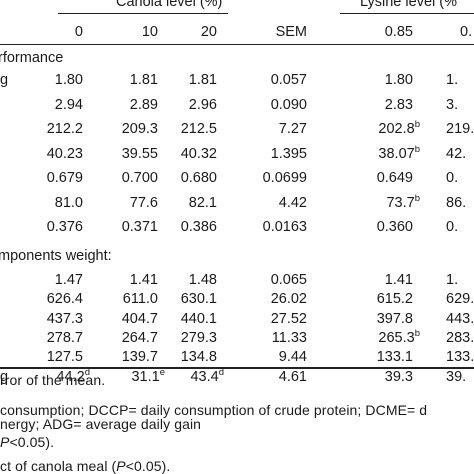  I want to click on cell-canola-10: 139.7, so click(139, 357).